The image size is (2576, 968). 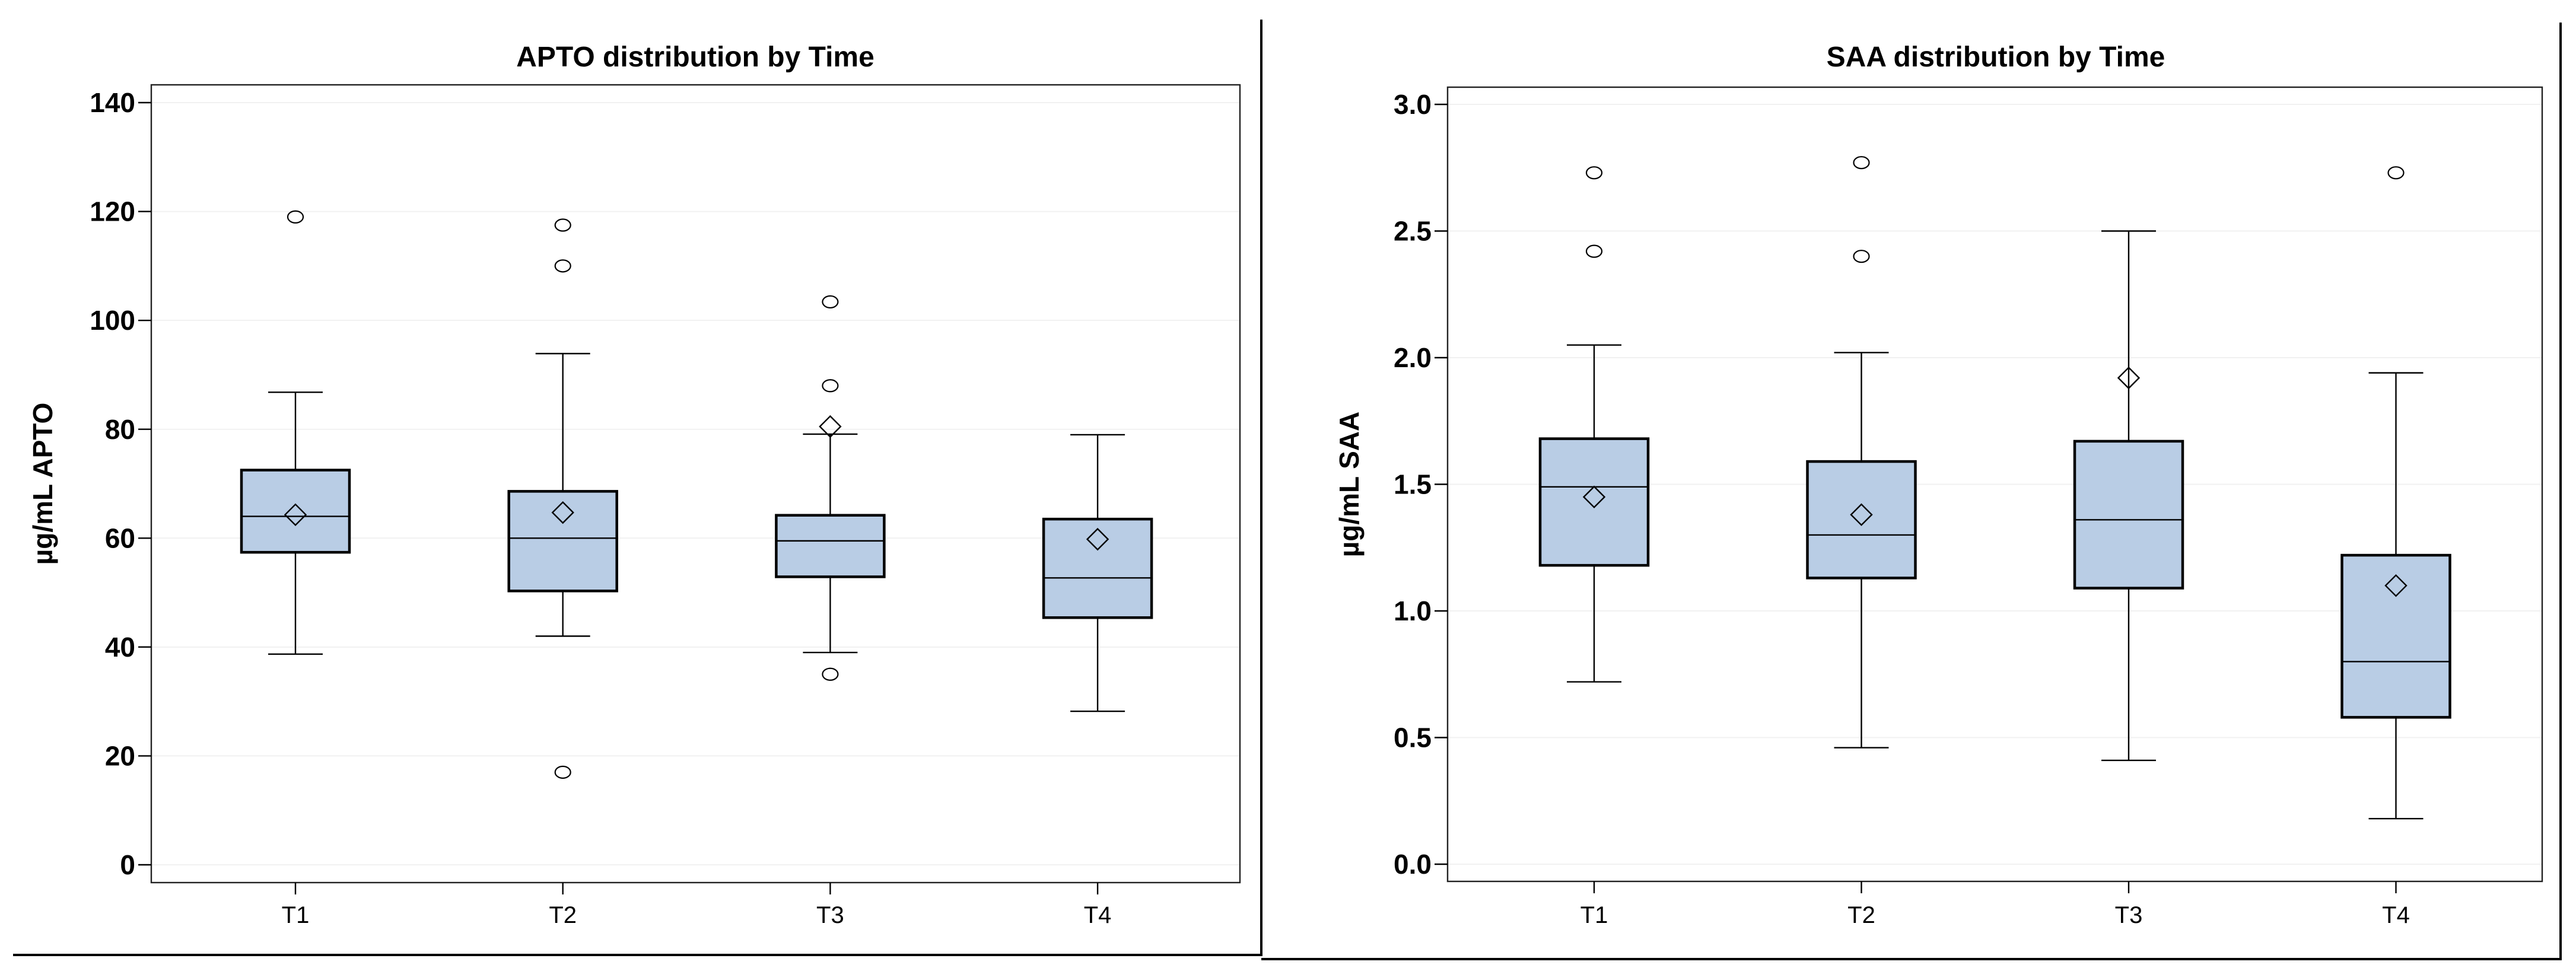 I want to click on y-tick-label: 140, so click(x=112, y=102).